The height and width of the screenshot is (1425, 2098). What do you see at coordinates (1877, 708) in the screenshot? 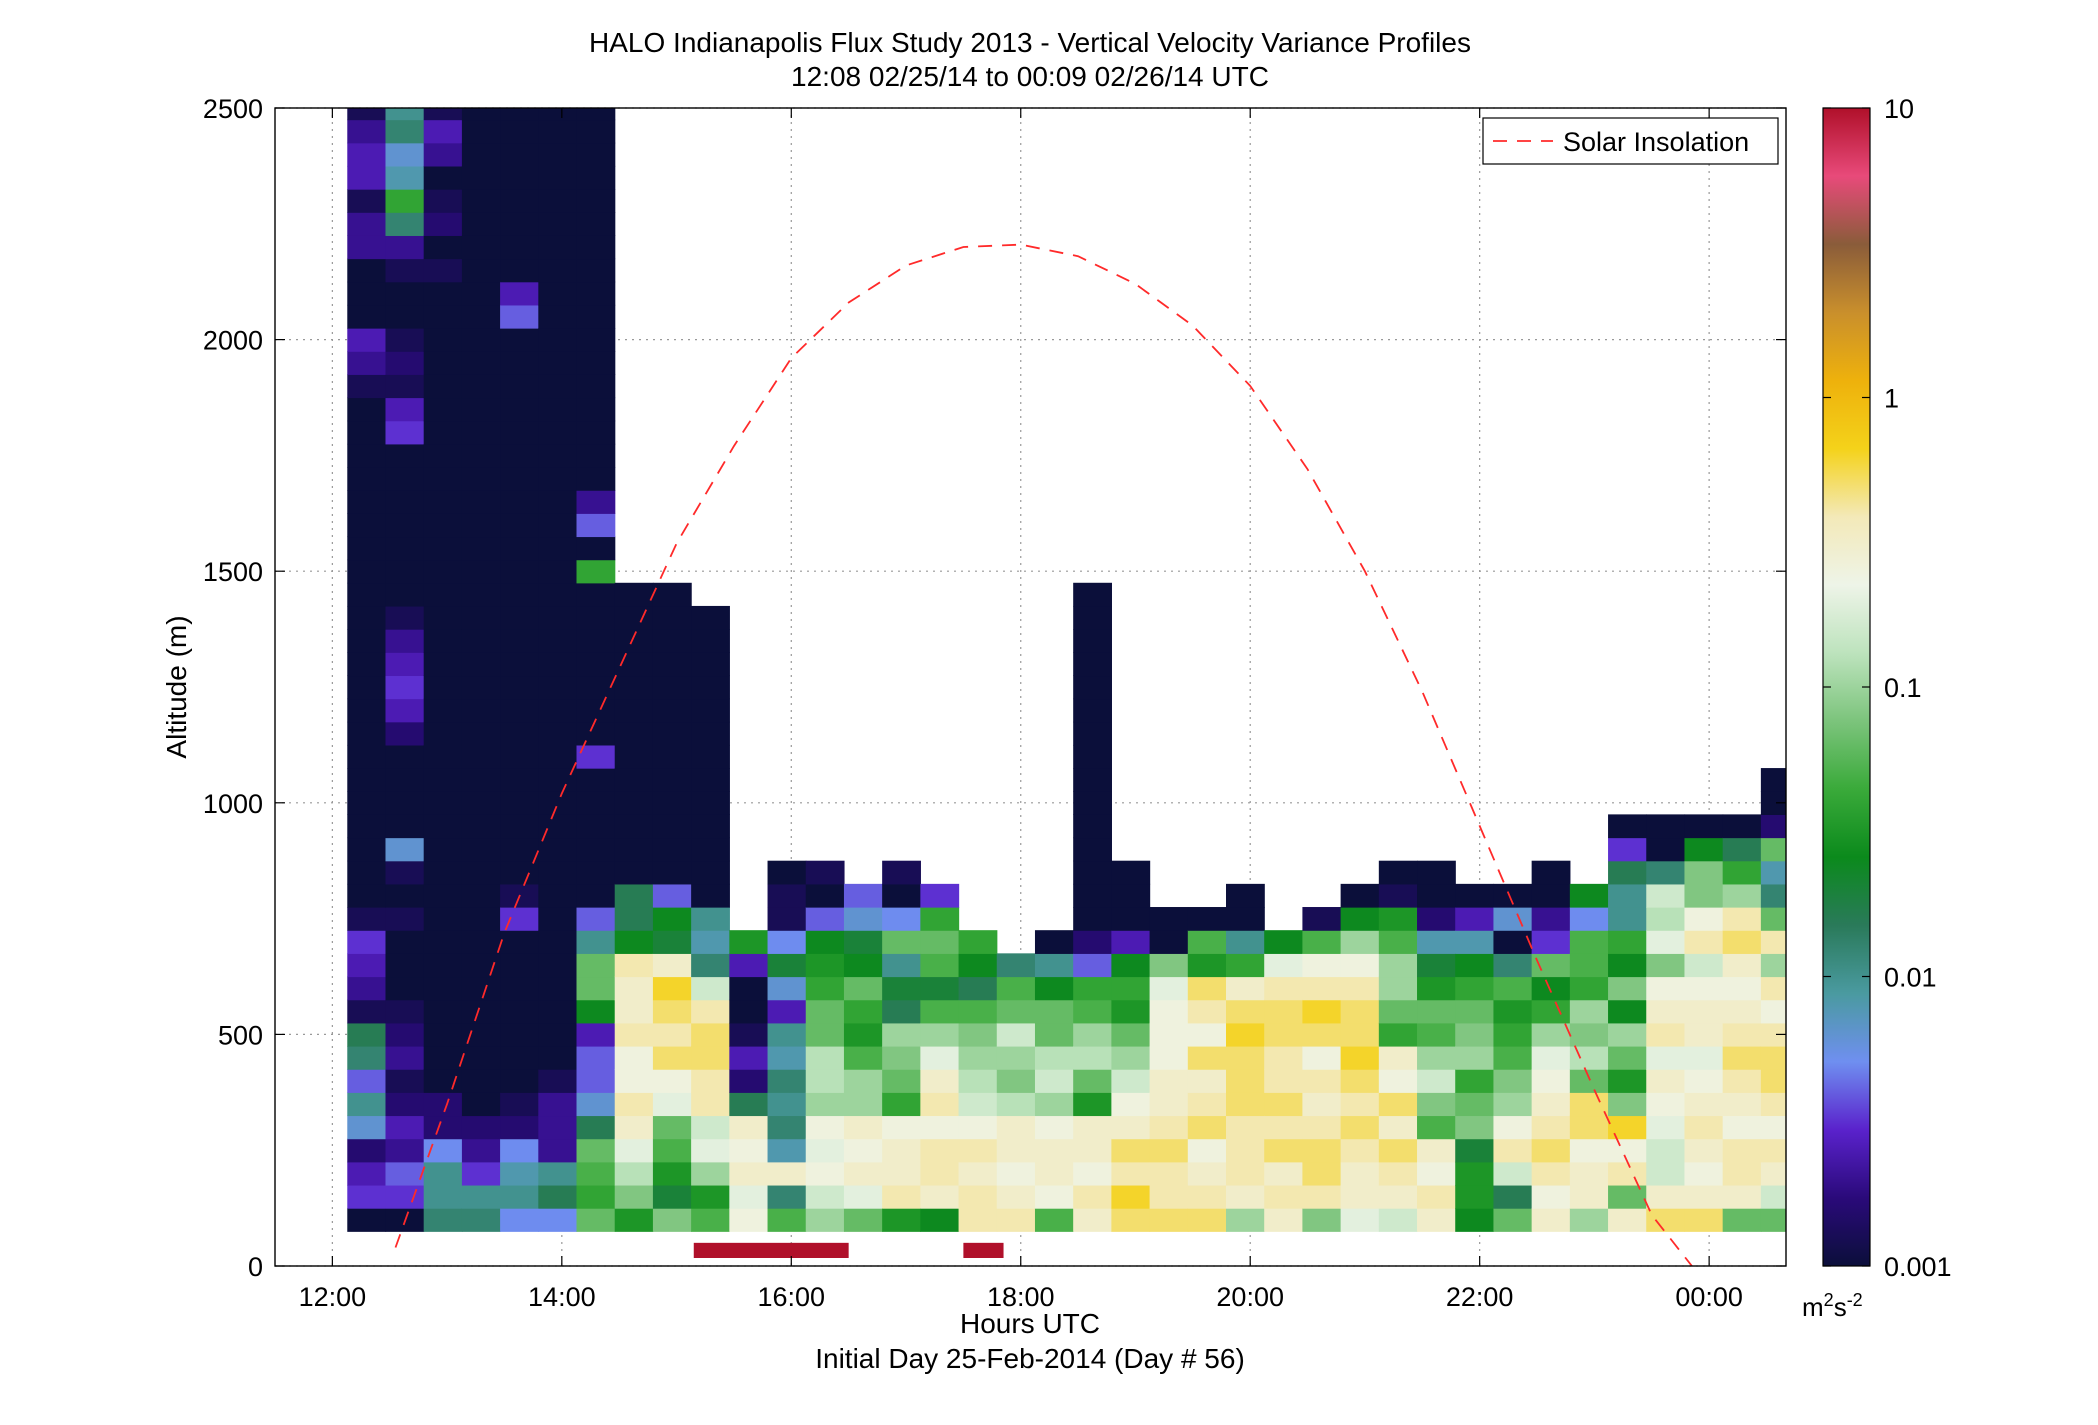
I see `colorbar: 0.001 0.01 0.1 1 10 m2s-2` at bounding box center [1877, 708].